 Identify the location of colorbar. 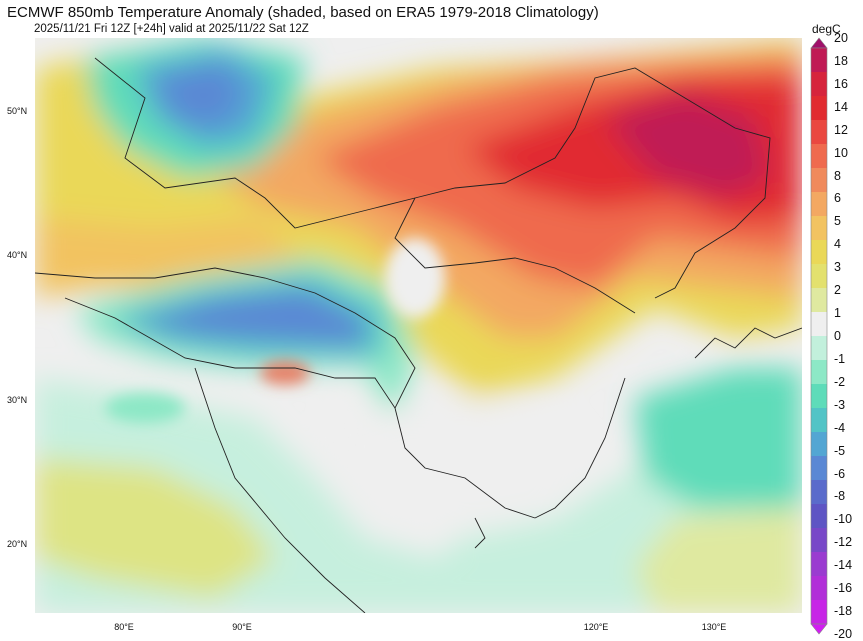
(819, 336).